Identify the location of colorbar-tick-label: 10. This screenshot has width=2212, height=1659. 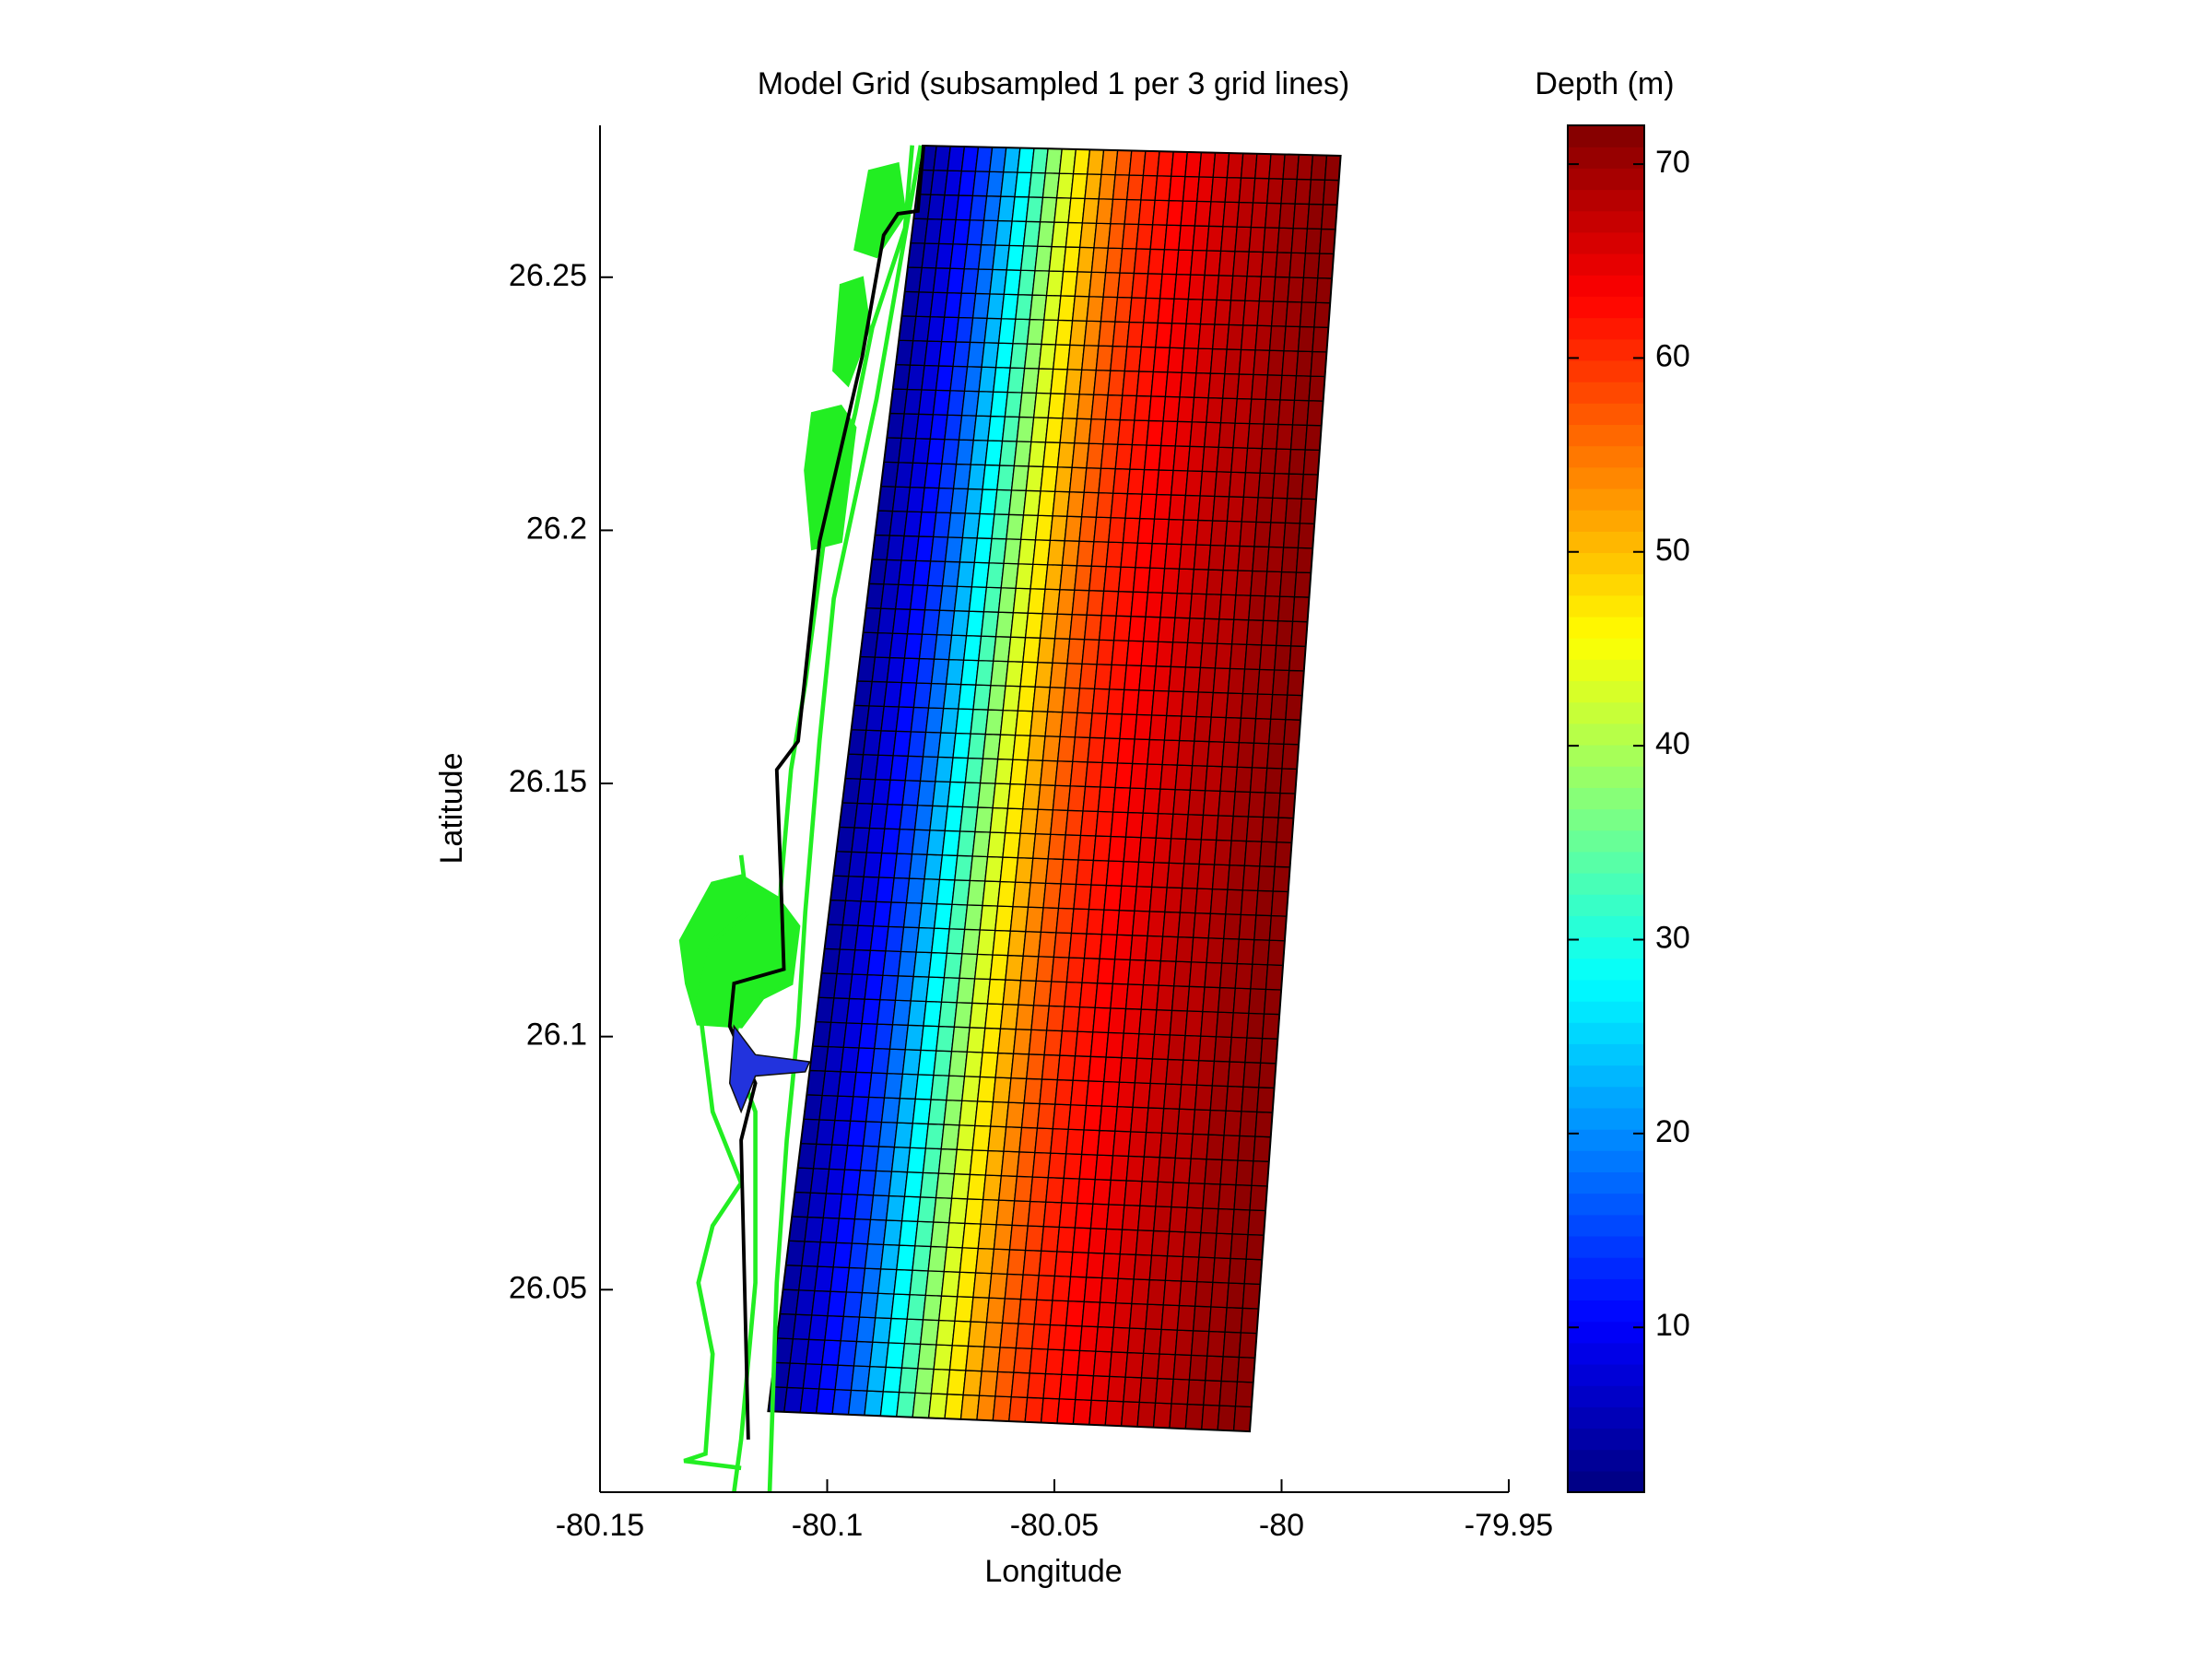
(1672, 1325).